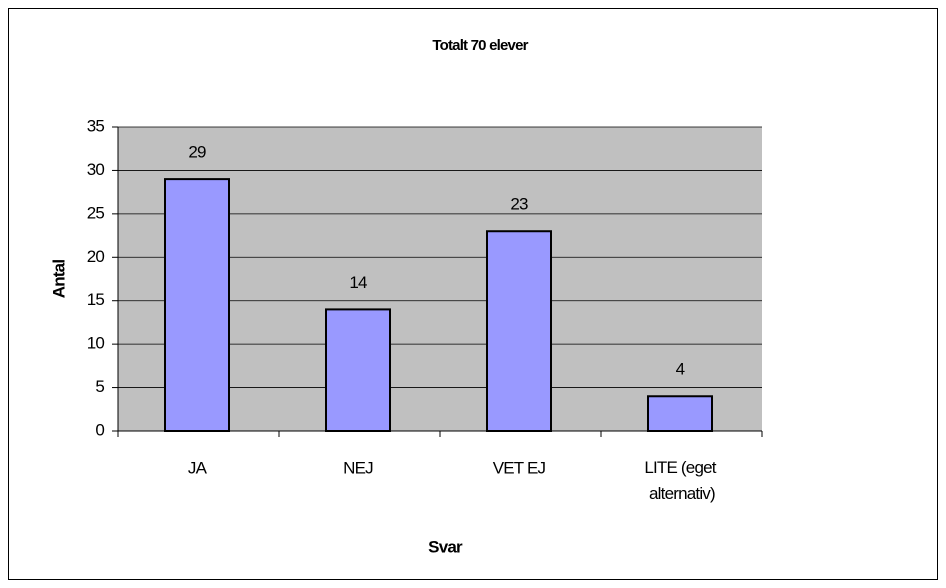 The width and height of the screenshot is (946, 588). I want to click on chart-title: Totalt 70 elever, so click(480, 45).